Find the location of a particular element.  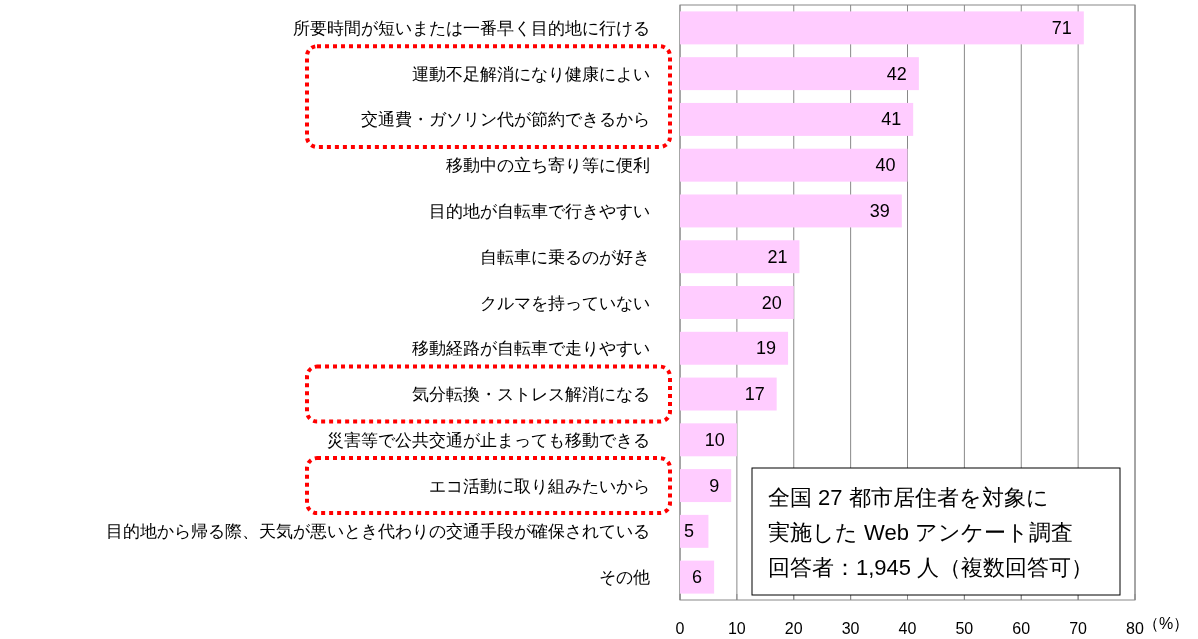

x-tick-label: 70 is located at coordinates (1078, 628).